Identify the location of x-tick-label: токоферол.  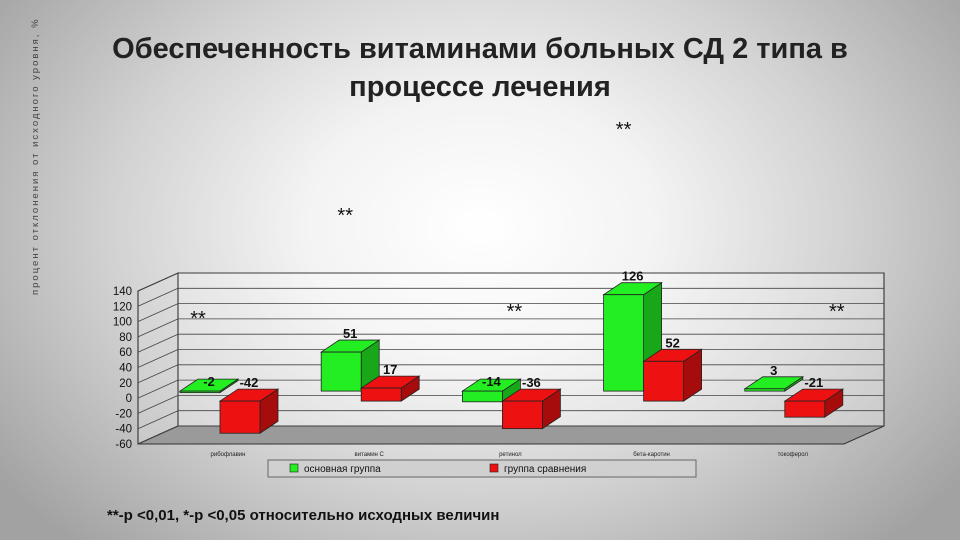
(793, 455).